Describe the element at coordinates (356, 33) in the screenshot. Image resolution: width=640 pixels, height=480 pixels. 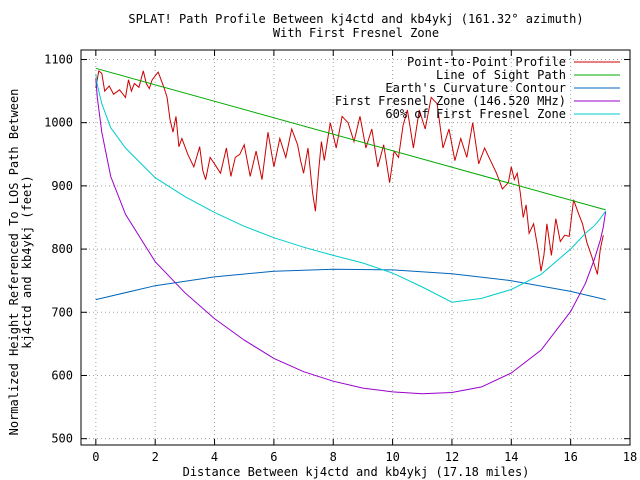
I see `chart-subtitle: With First Fresnel Zone` at that location.